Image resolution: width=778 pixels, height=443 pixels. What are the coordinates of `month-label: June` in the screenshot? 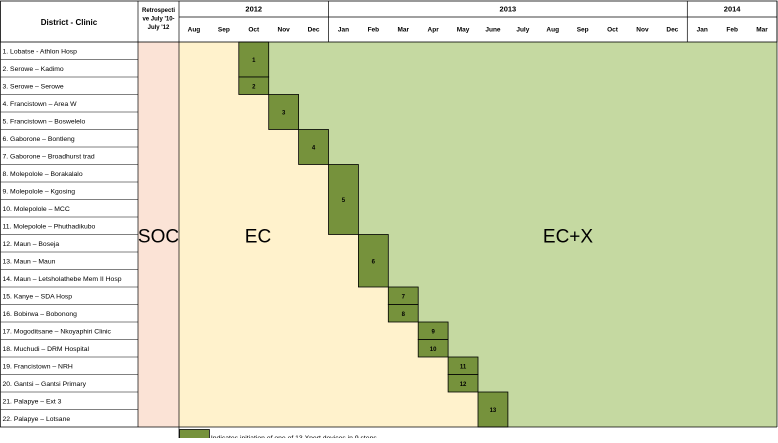 It's located at (493, 30).